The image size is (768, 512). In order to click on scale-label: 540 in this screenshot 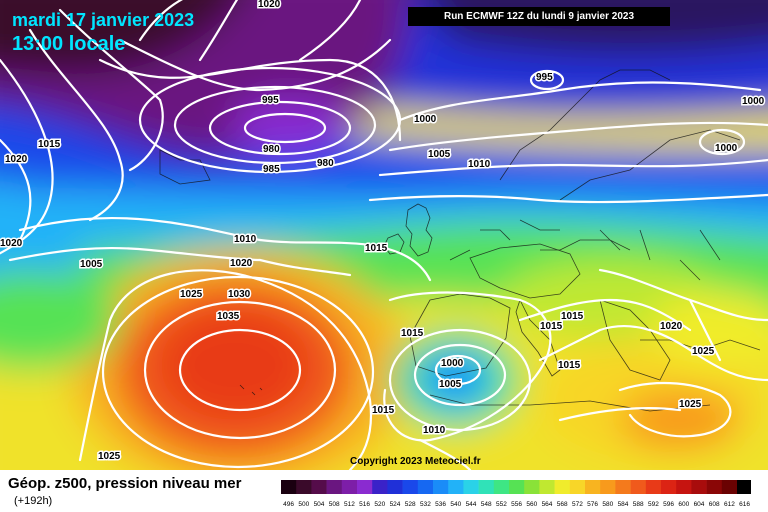, I will do `click(455, 504)`.